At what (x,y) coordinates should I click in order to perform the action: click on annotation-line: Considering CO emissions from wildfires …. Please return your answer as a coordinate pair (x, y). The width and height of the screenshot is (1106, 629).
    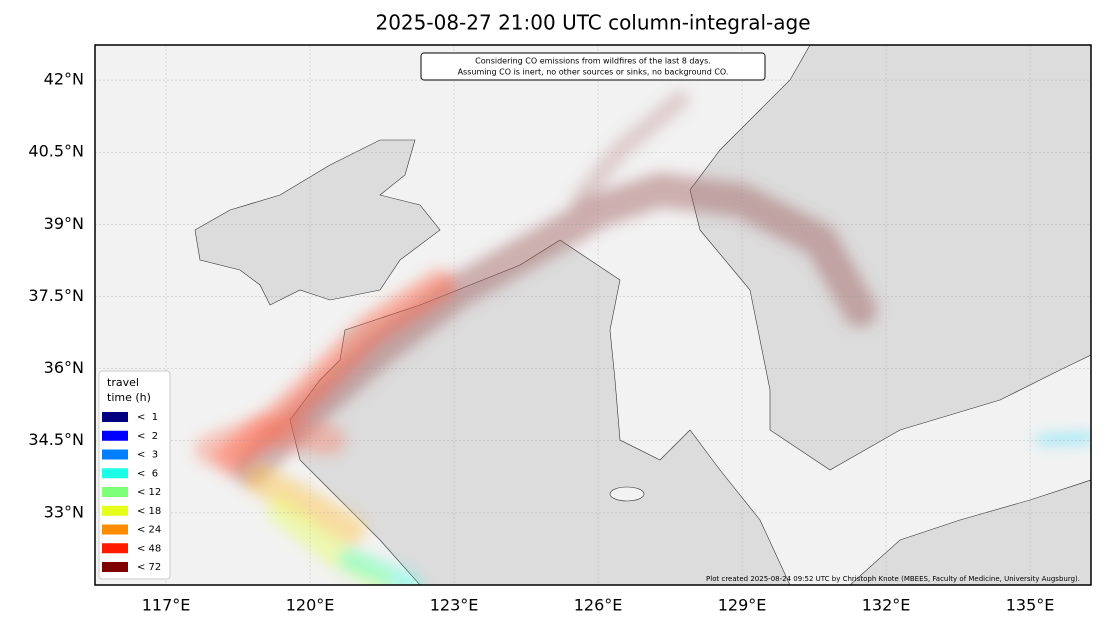
    Looking at the image, I should click on (593, 61).